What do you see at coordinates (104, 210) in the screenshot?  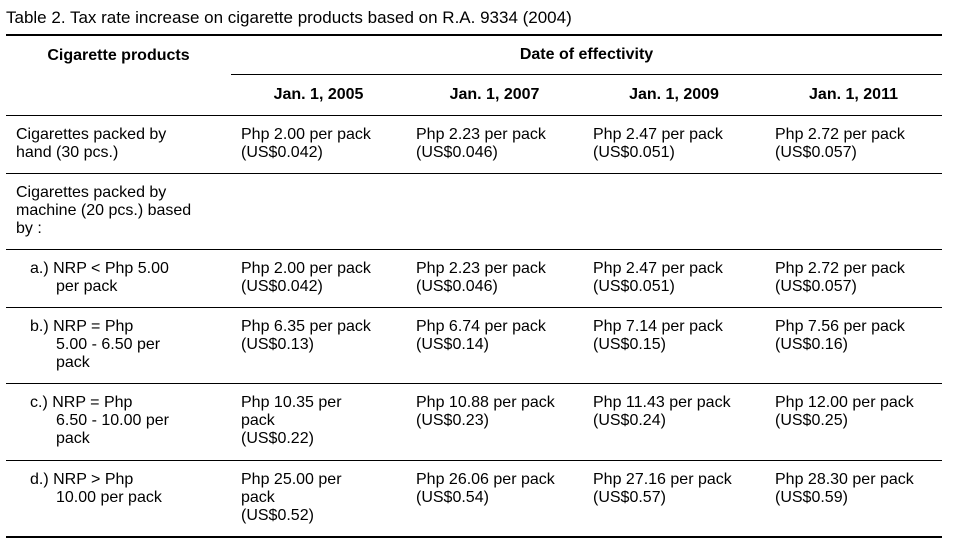 I see `row-label-line: machine (20 pcs.) based` at bounding box center [104, 210].